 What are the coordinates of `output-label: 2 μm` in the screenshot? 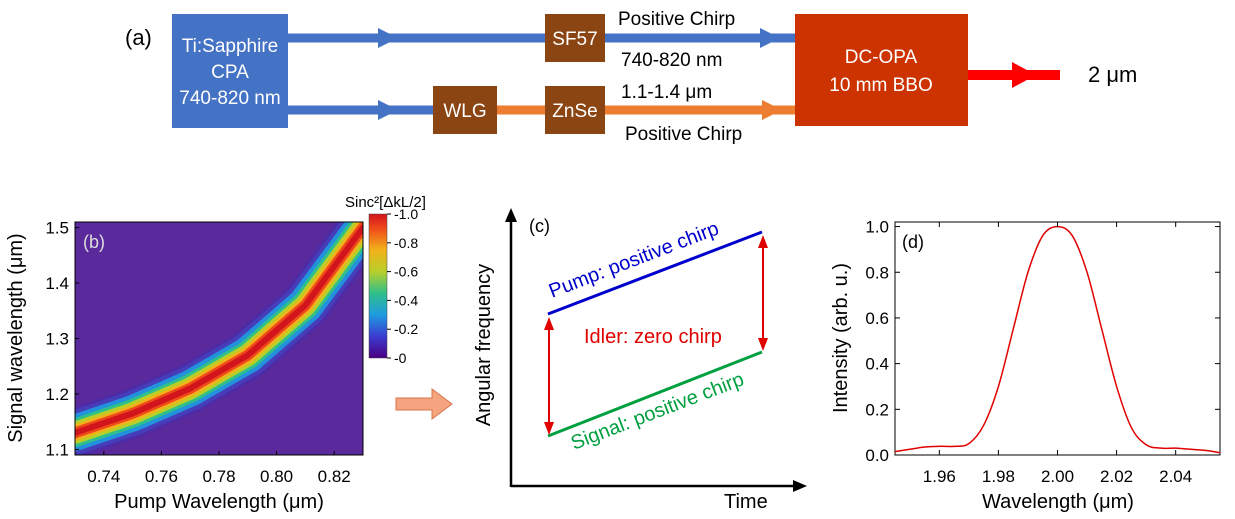 It's located at (1112, 74).